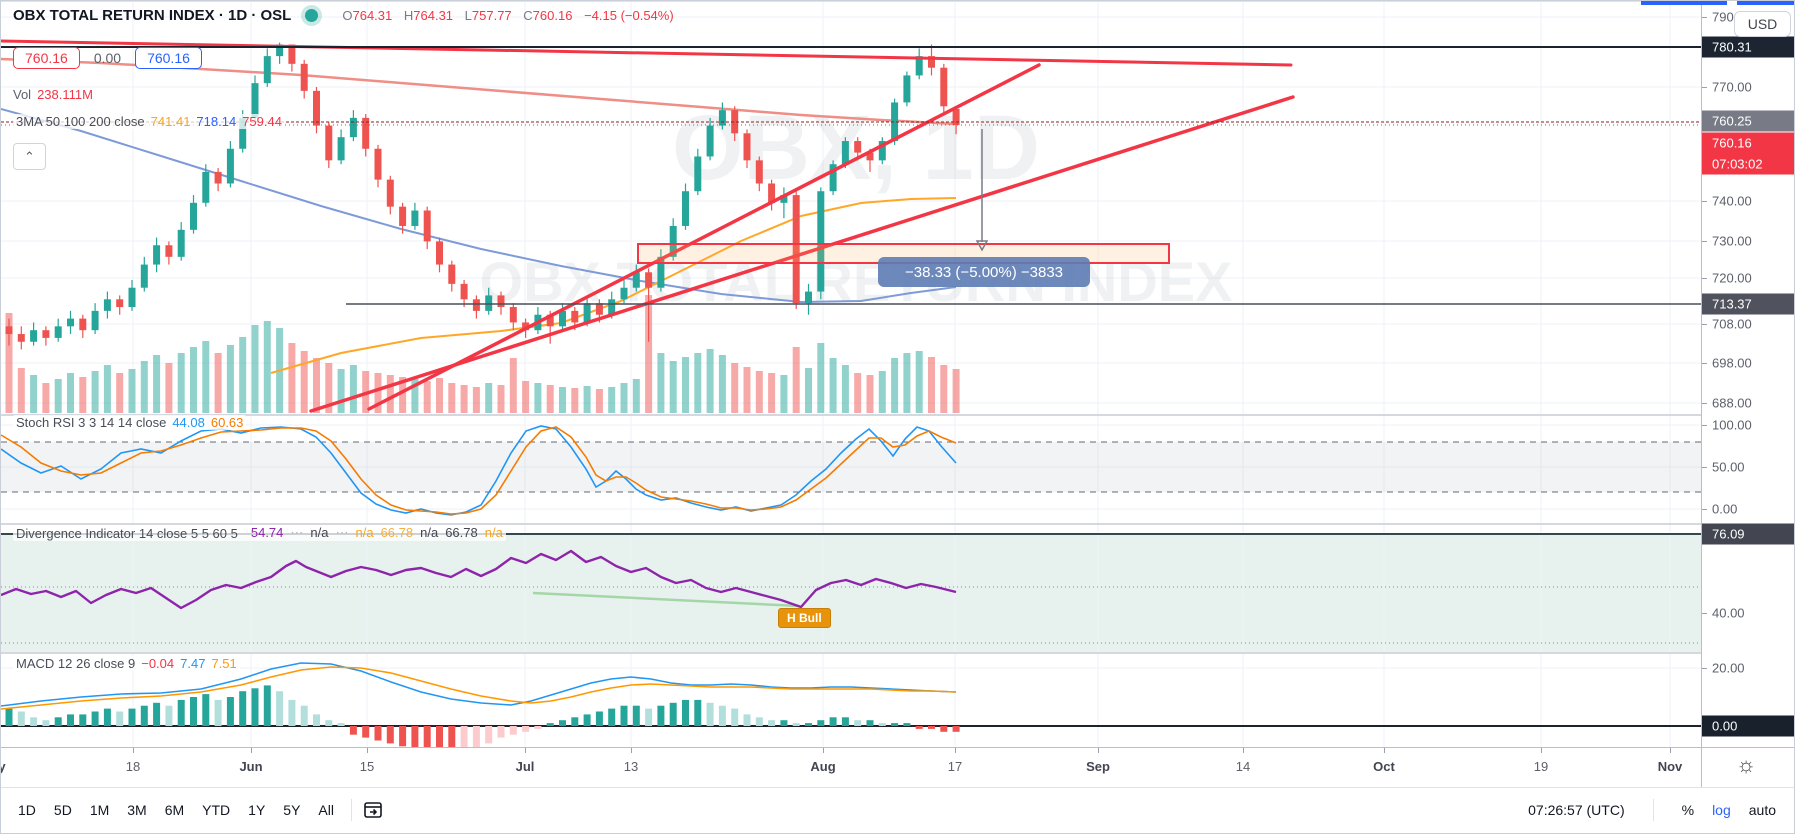  I want to click on divergence-legend-value: 54.74, so click(267, 532).